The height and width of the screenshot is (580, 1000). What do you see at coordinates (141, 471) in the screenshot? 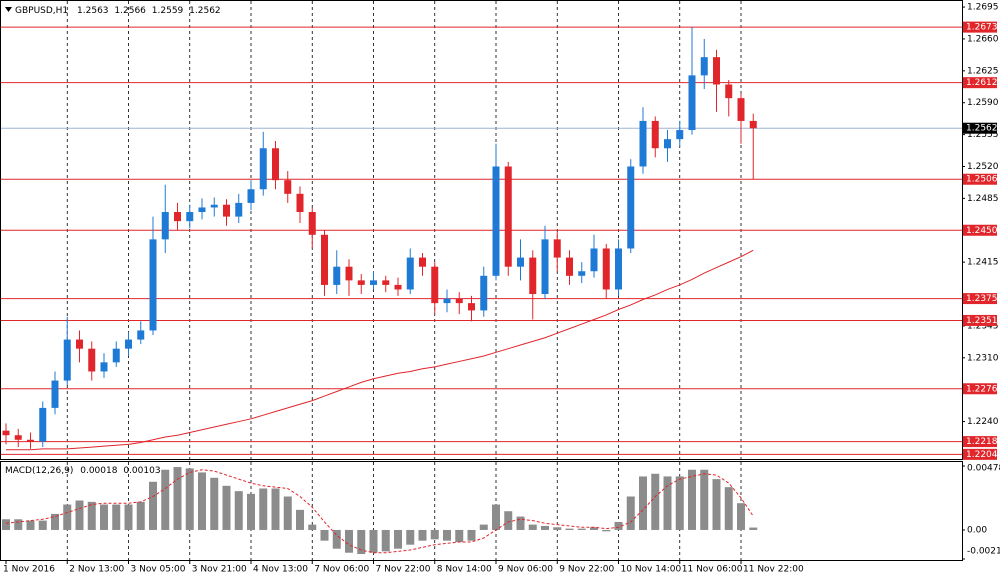
I see `signal-value: 0.00103` at bounding box center [141, 471].